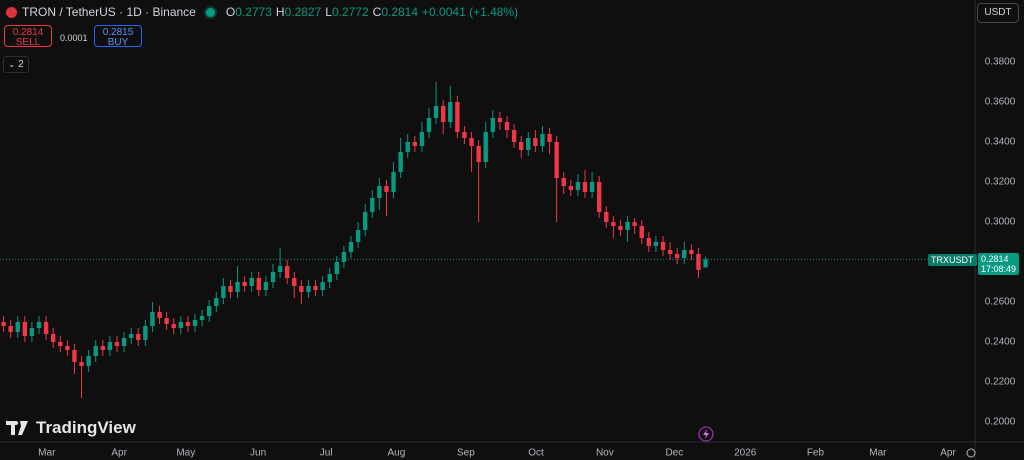  I want to click on y-tick-label: 0.3800, so click(1000, 62).